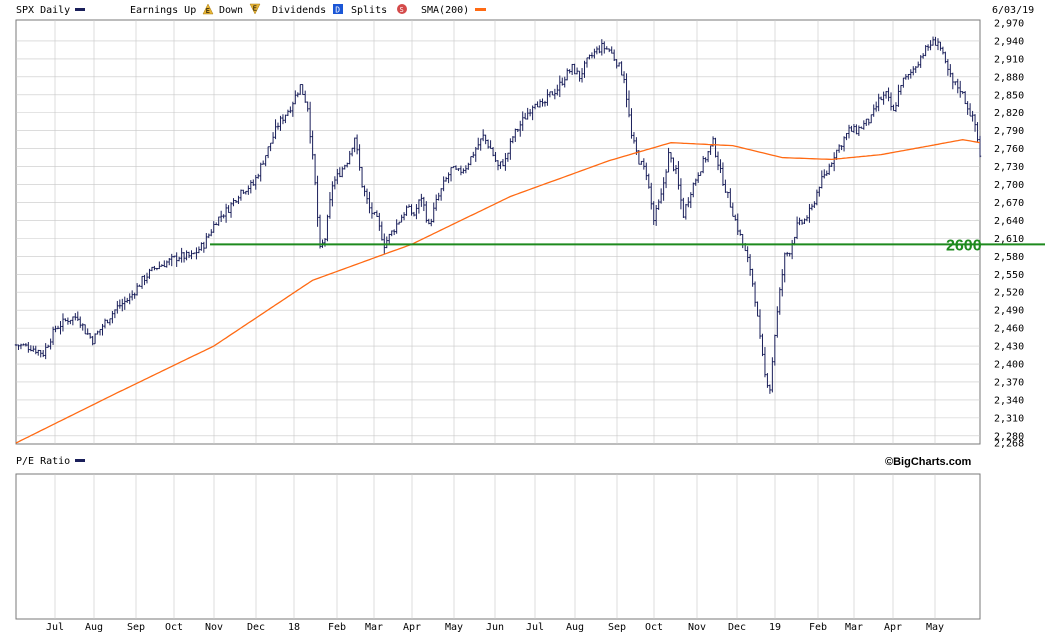  Describe the element at coordinates (337, 9) in the screenshot. I see `dividends-glyph: D` at that location.